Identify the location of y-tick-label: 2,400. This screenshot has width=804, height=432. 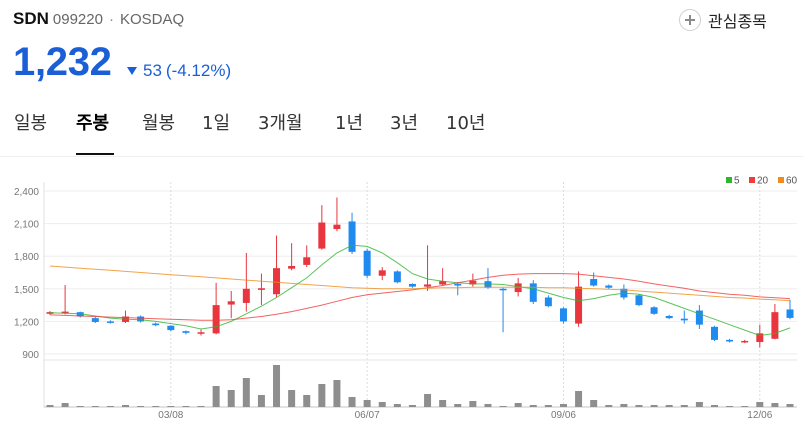
(26, 192).